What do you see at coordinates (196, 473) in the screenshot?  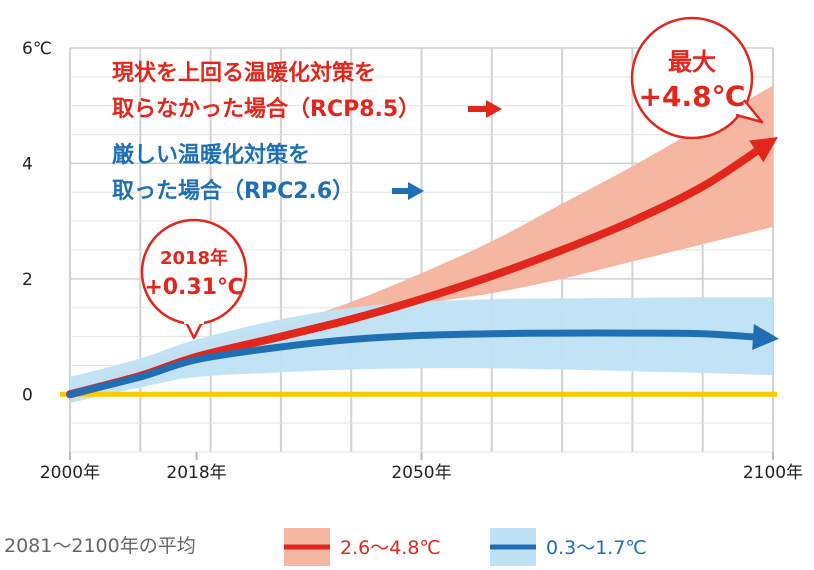 I see `x-tick-label: 2018年` at bounding box center [196, 473].